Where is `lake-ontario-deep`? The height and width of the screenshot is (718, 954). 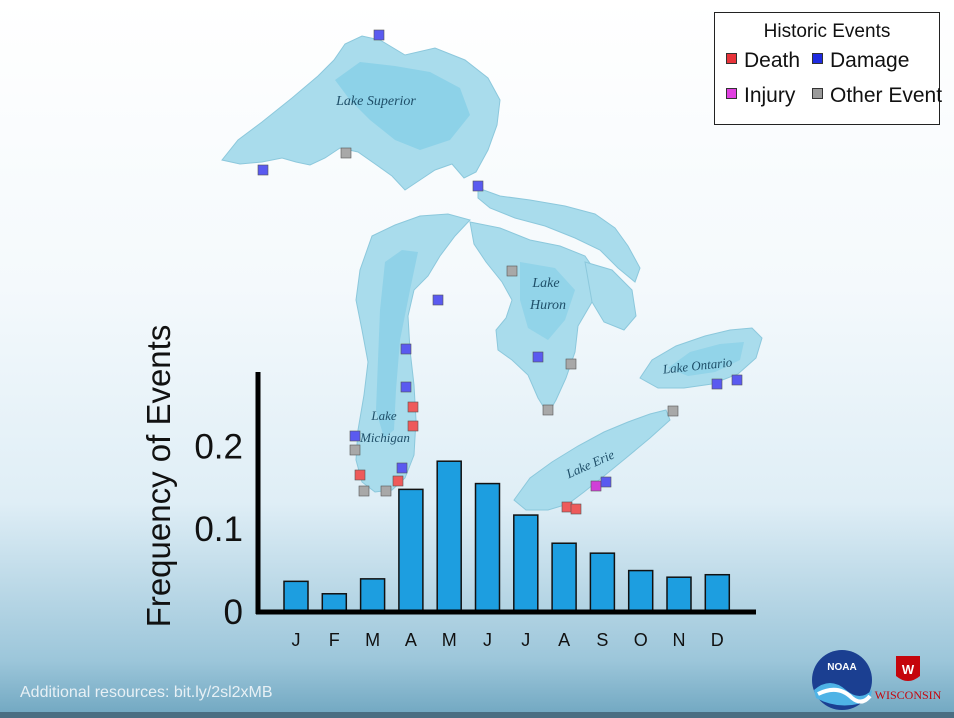
lake-ontario-deep is located at coordinates (706, 359).